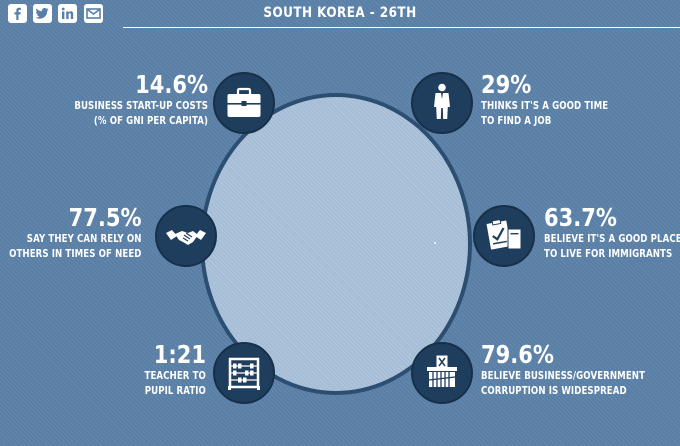 The height and width of the screenshot is (446, 680). I want to click on stat-label-line: OTHERS IN TIMES OF NEED, so click(75, 254).